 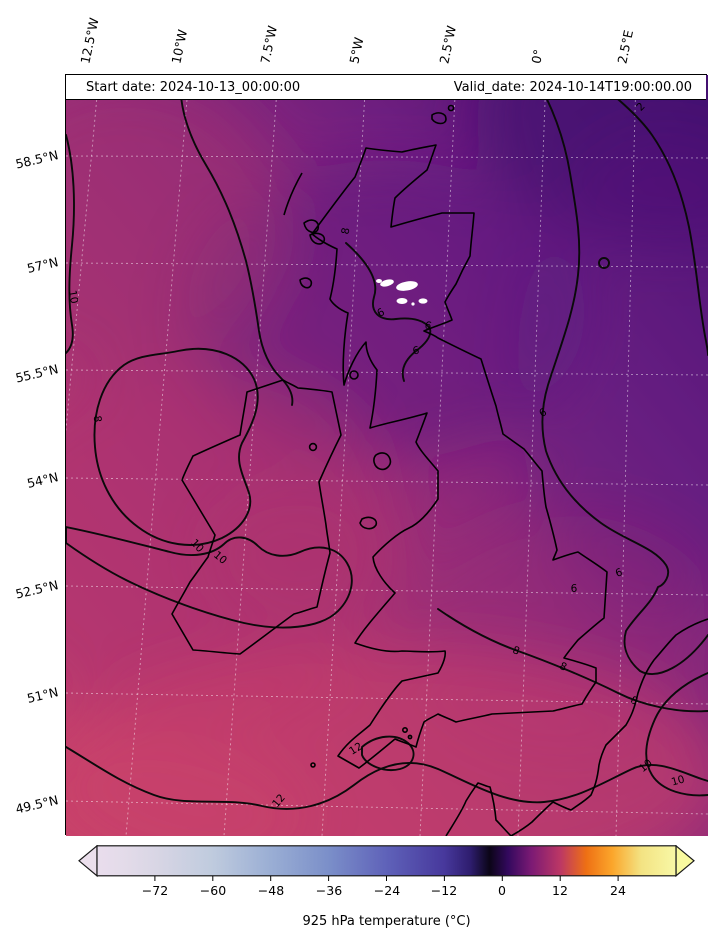 I want to click on lon-tick-label: 7.5°W, so click(x=269, y=45).